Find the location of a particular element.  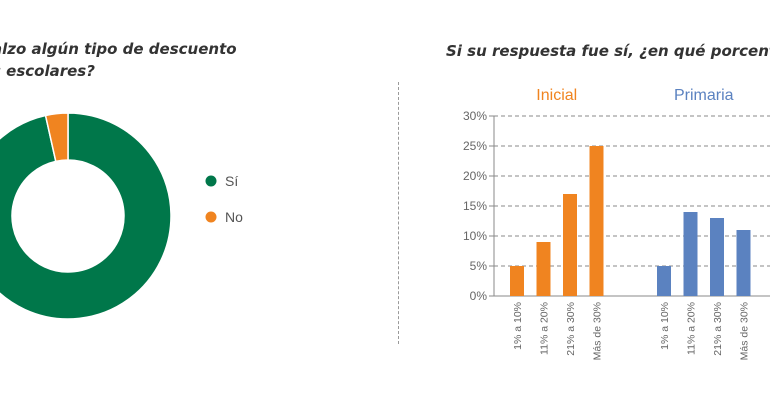

legend-marker-no is located at coordinates (211, 217).